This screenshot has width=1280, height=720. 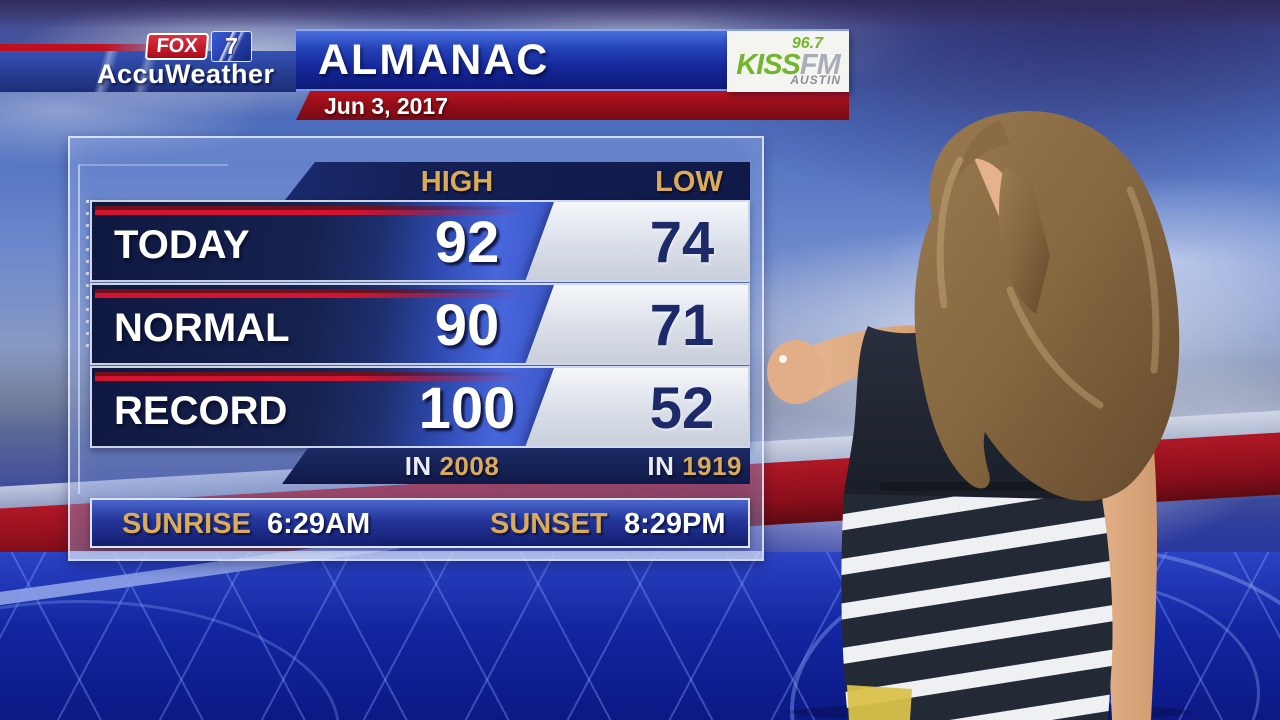 I want to click on row-label: RECORD, so click(x=201, y=411).